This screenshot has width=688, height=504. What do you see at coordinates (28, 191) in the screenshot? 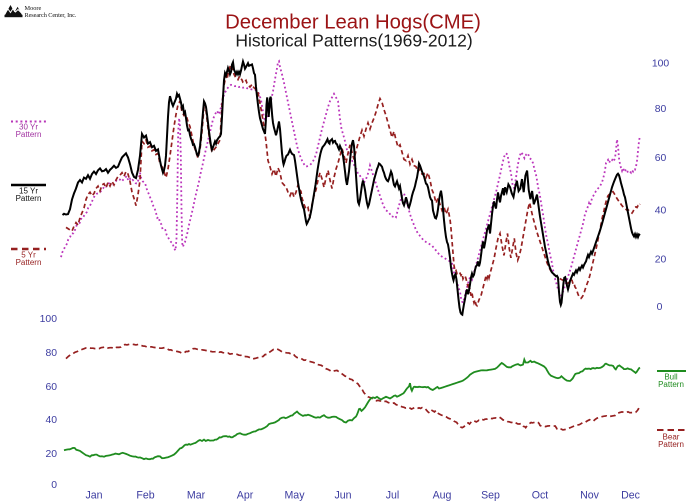
I see `svg-text: 15 Yr` at bounding box center [28, 191].